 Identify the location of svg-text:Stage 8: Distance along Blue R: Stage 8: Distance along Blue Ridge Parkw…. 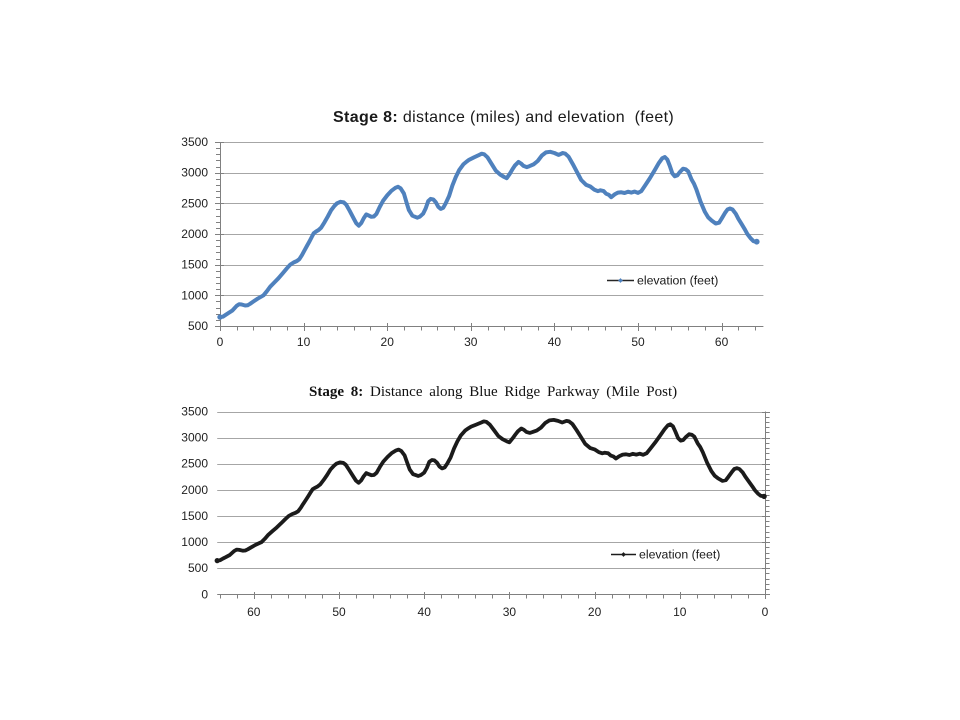
(493, 392).